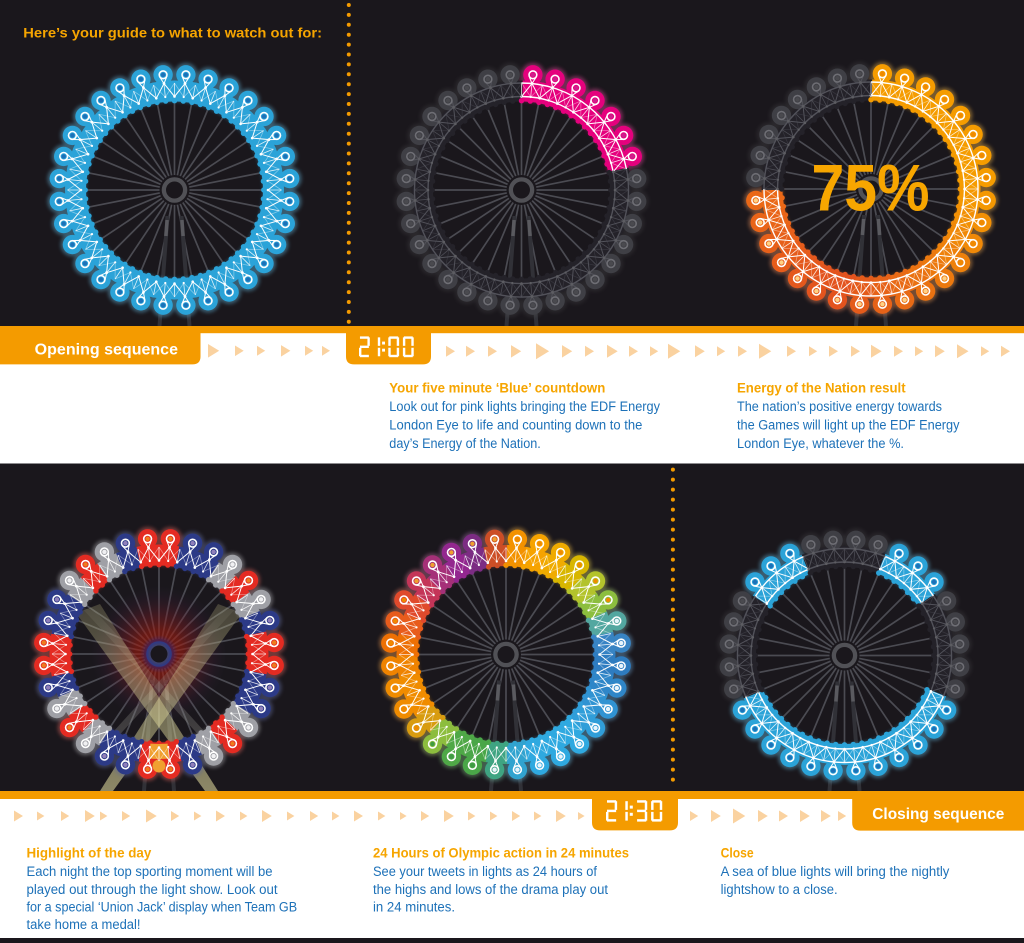 Image resolution: width=1024 pixels, height=943 pixels. I want to click on svg-text: Closing sequence, so click(938, 814).